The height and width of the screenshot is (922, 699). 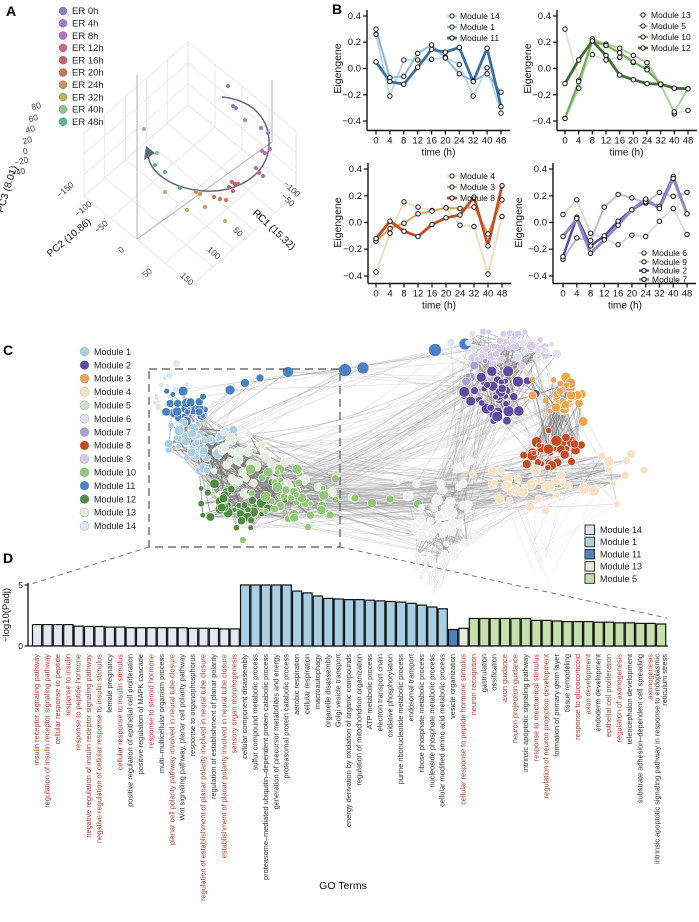 I want to click on svg-text: response to steroid hormone, so click(x=151, y=701).